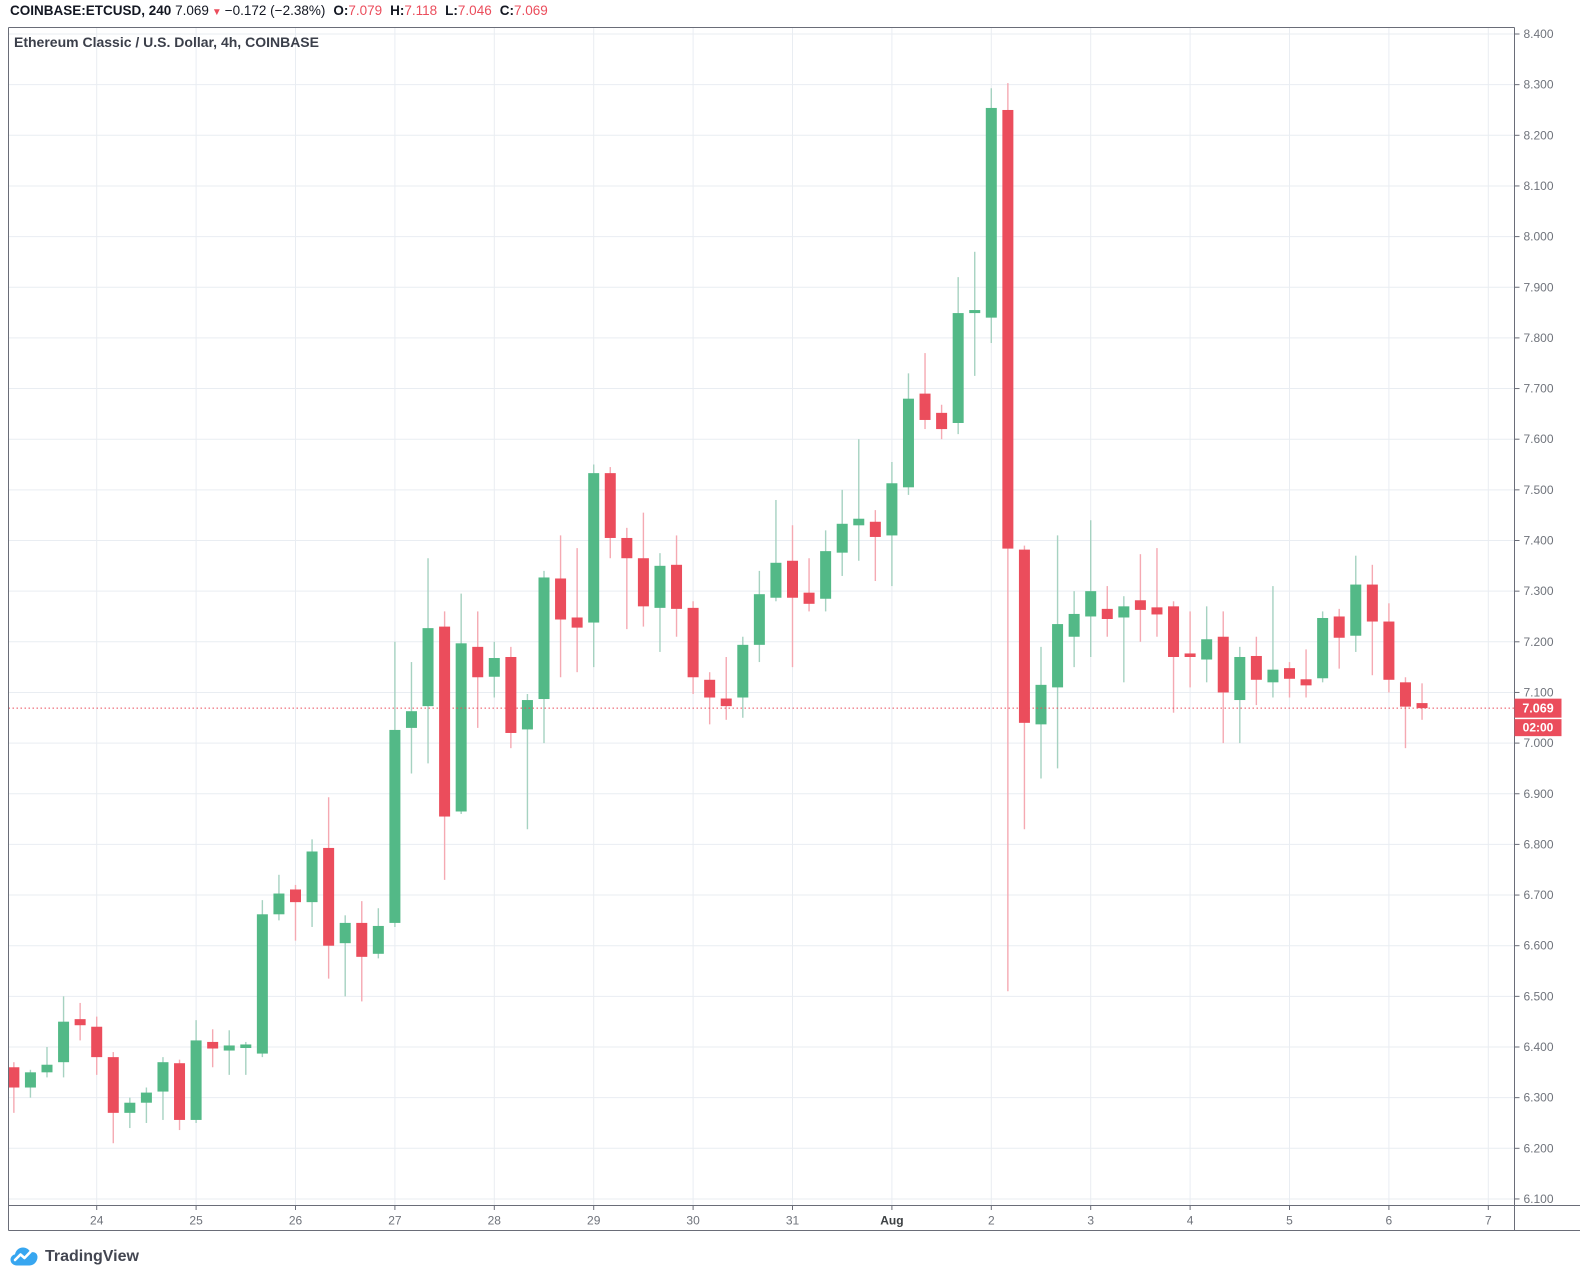 This screenshot has width=1580, height=1288. I want to click on price-tick-label: 6.300, so click(1539, 1098).